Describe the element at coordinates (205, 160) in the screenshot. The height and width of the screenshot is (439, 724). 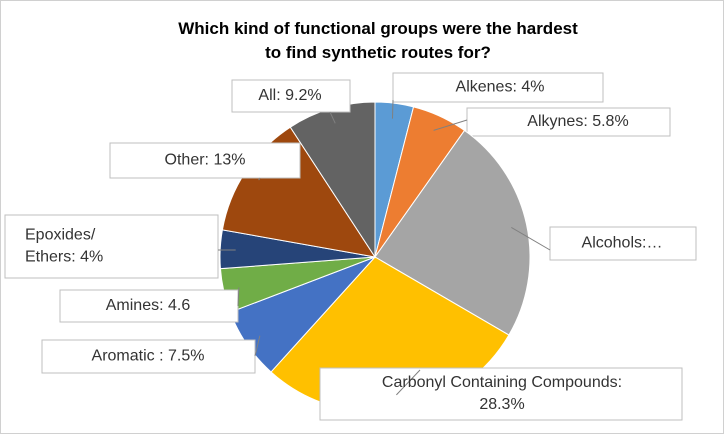
I see `data-label: Other: 13%` at that location.